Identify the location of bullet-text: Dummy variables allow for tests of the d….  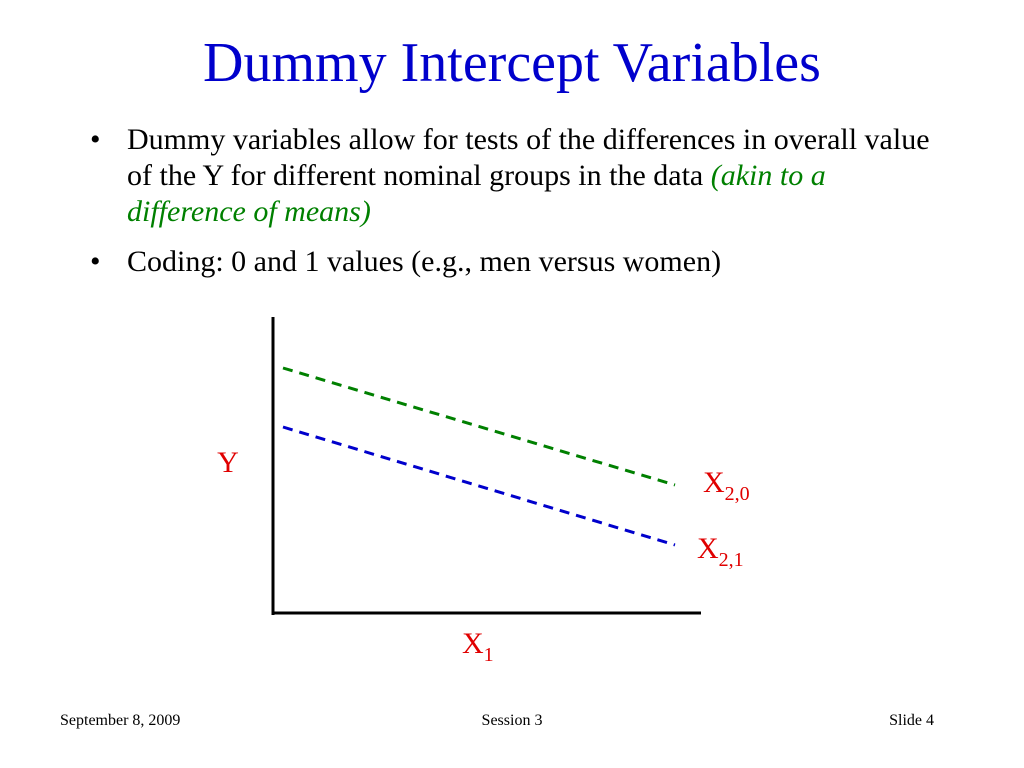
(528, 157).